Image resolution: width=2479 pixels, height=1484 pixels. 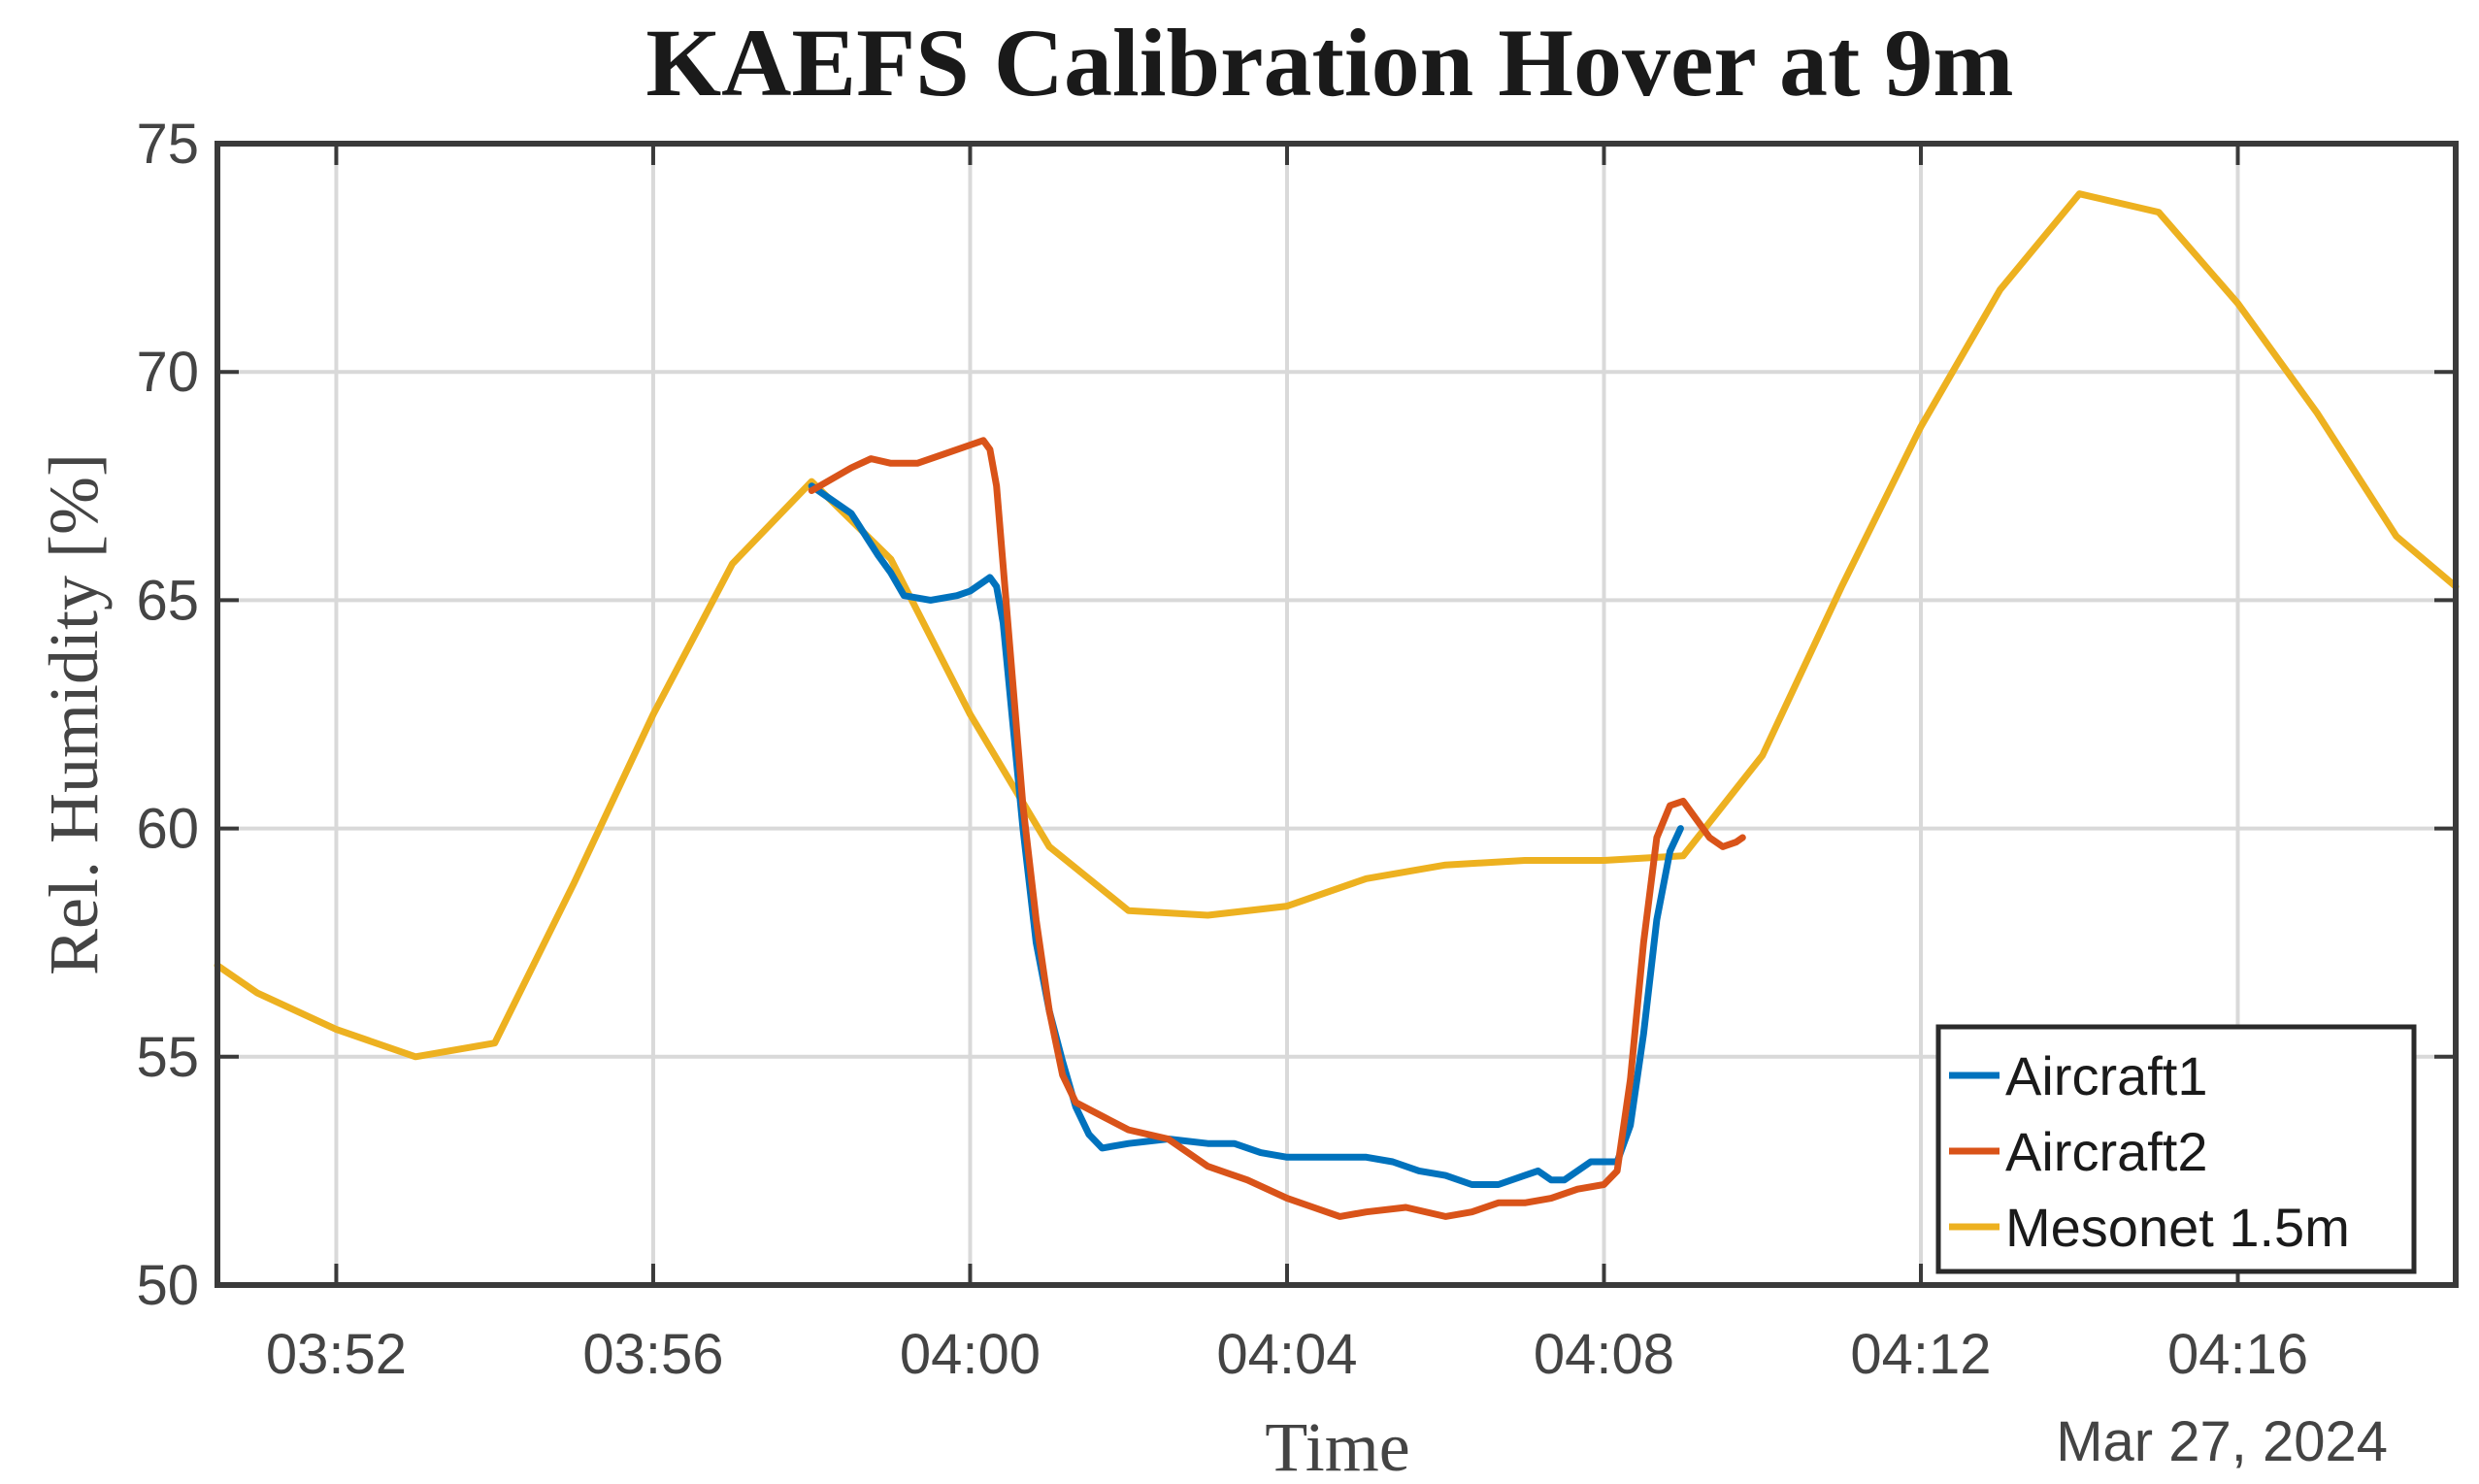 What do you see at coordinates (1329, 62) in the screenshot?
I see `chart-title: KAEFS Calibration Hover at 9m` at bounding box center [1329, 62].